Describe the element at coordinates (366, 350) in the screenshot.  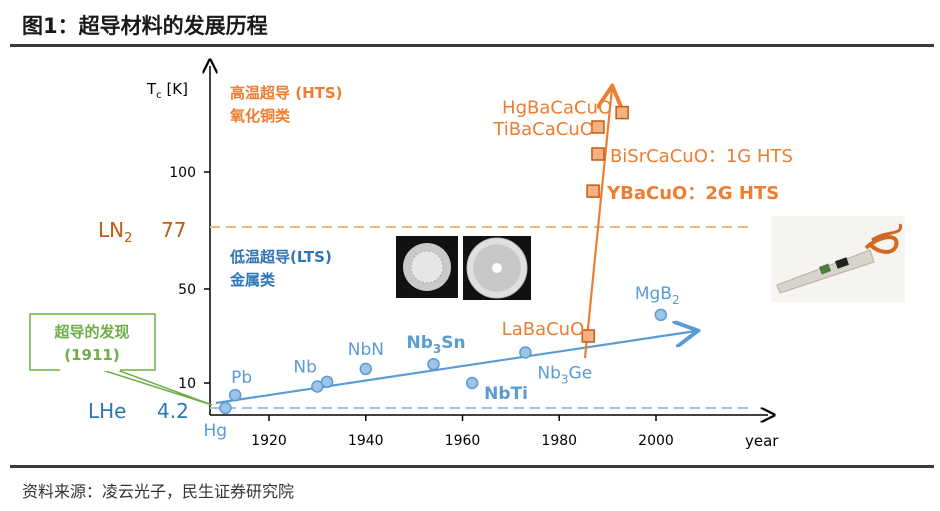
I see `lts-point-label: NbN` at that location.